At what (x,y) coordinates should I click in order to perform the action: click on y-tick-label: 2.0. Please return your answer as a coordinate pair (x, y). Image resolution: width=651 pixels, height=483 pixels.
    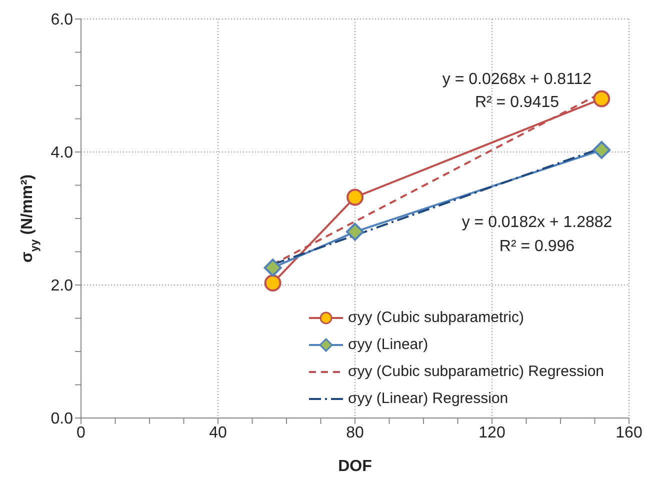
    Looking at the image, I should click on (62, 286).